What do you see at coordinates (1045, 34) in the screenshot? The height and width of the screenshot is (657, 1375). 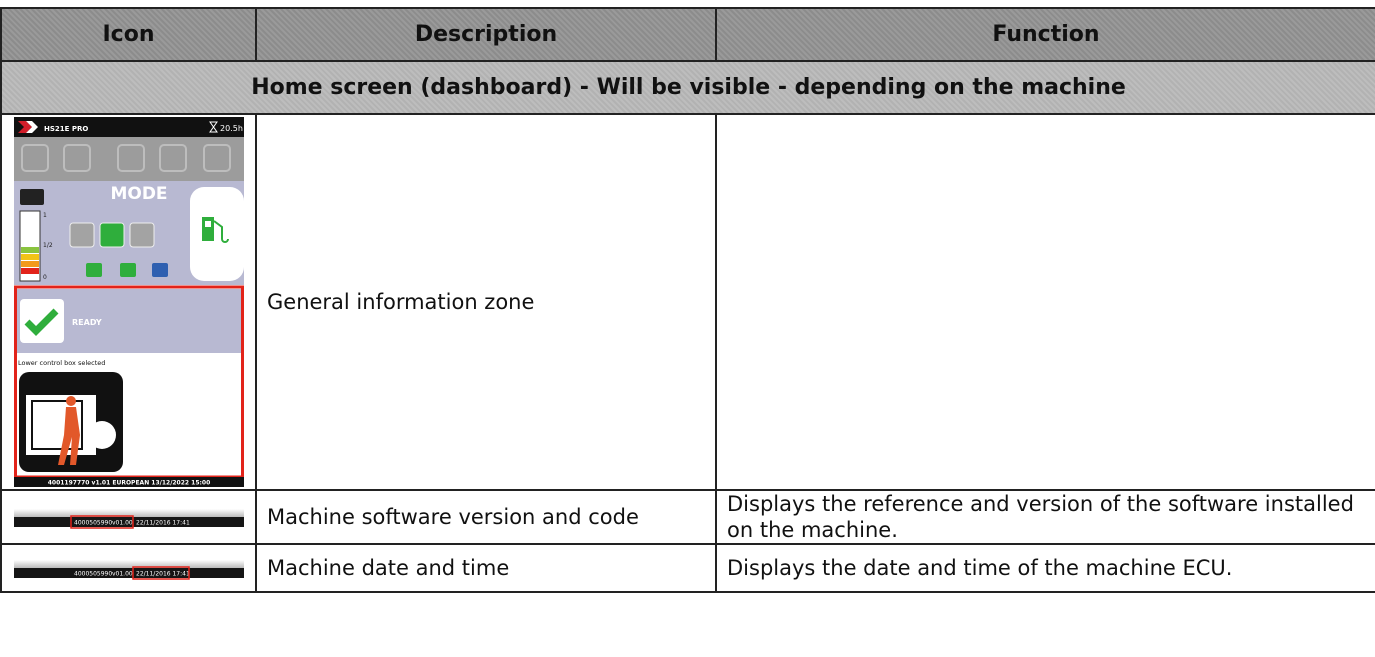 I see `header-cell: Function` at bounding box center [1045, 34].